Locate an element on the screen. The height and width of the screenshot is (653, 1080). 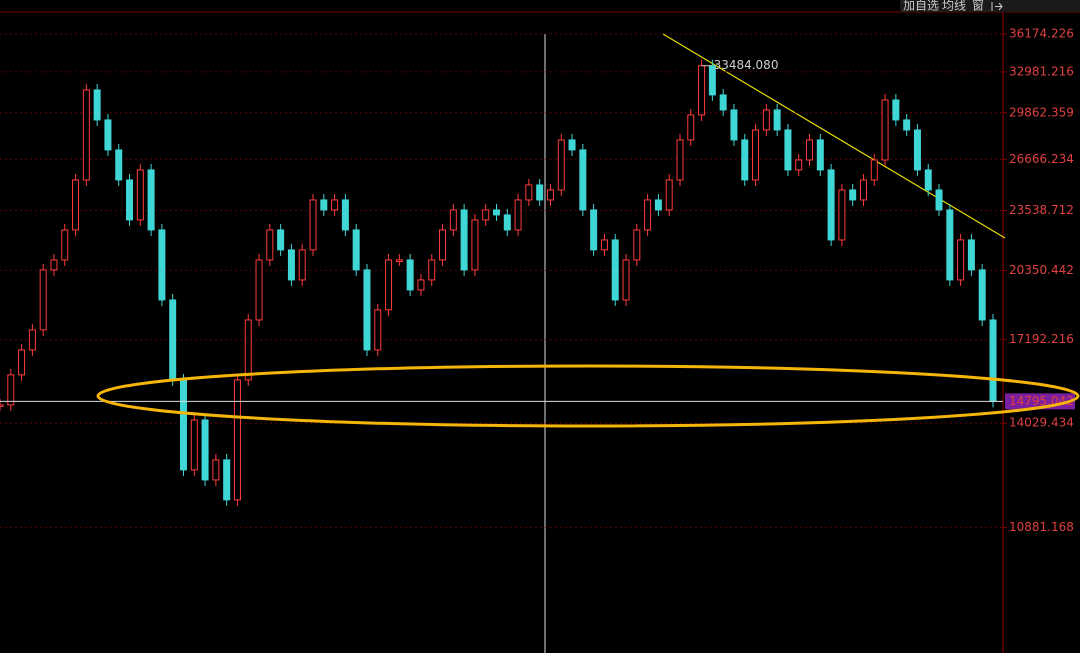
y-tick-label: 29862.359 is located at coordinates (1041, 112).